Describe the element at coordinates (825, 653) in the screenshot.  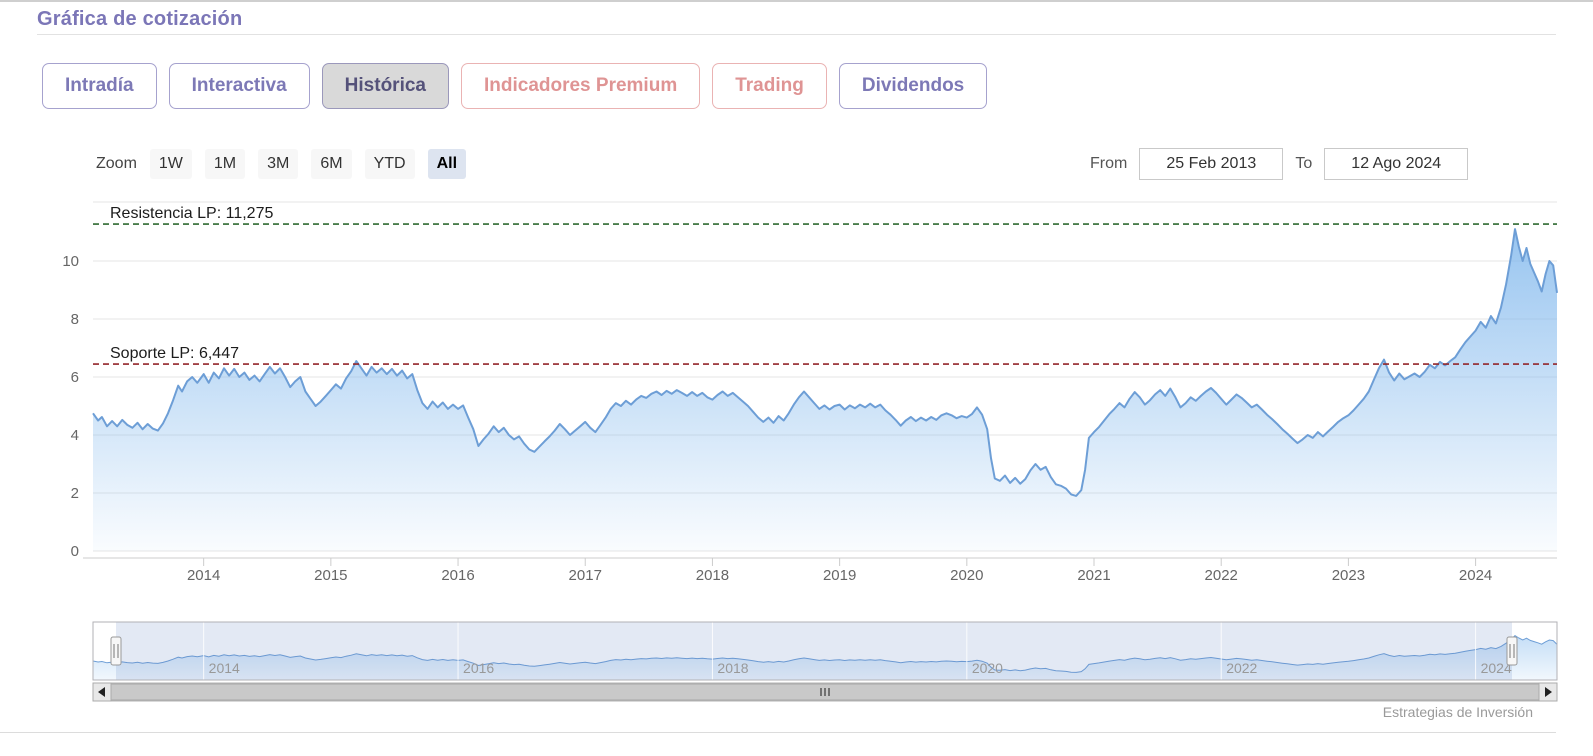
I see `navigator-line-series` at that location.